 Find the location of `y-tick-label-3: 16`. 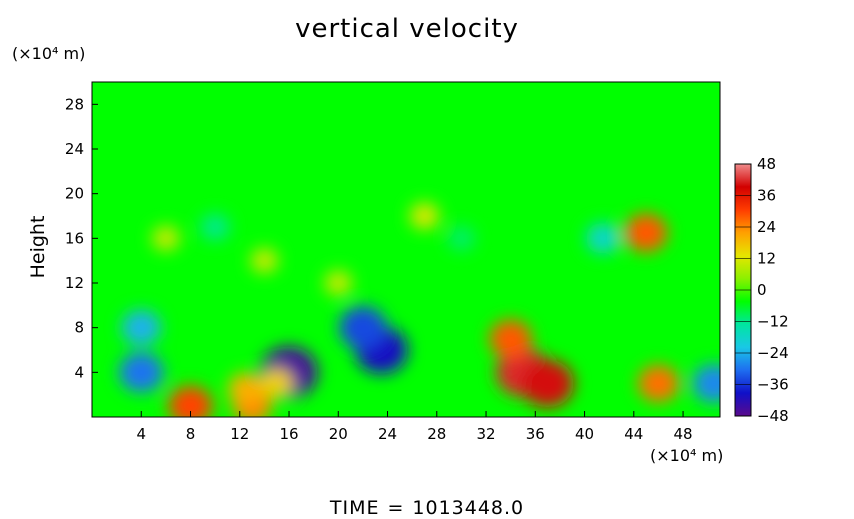

y-tick-label-3: 16 is located at coordinates (74, 238).